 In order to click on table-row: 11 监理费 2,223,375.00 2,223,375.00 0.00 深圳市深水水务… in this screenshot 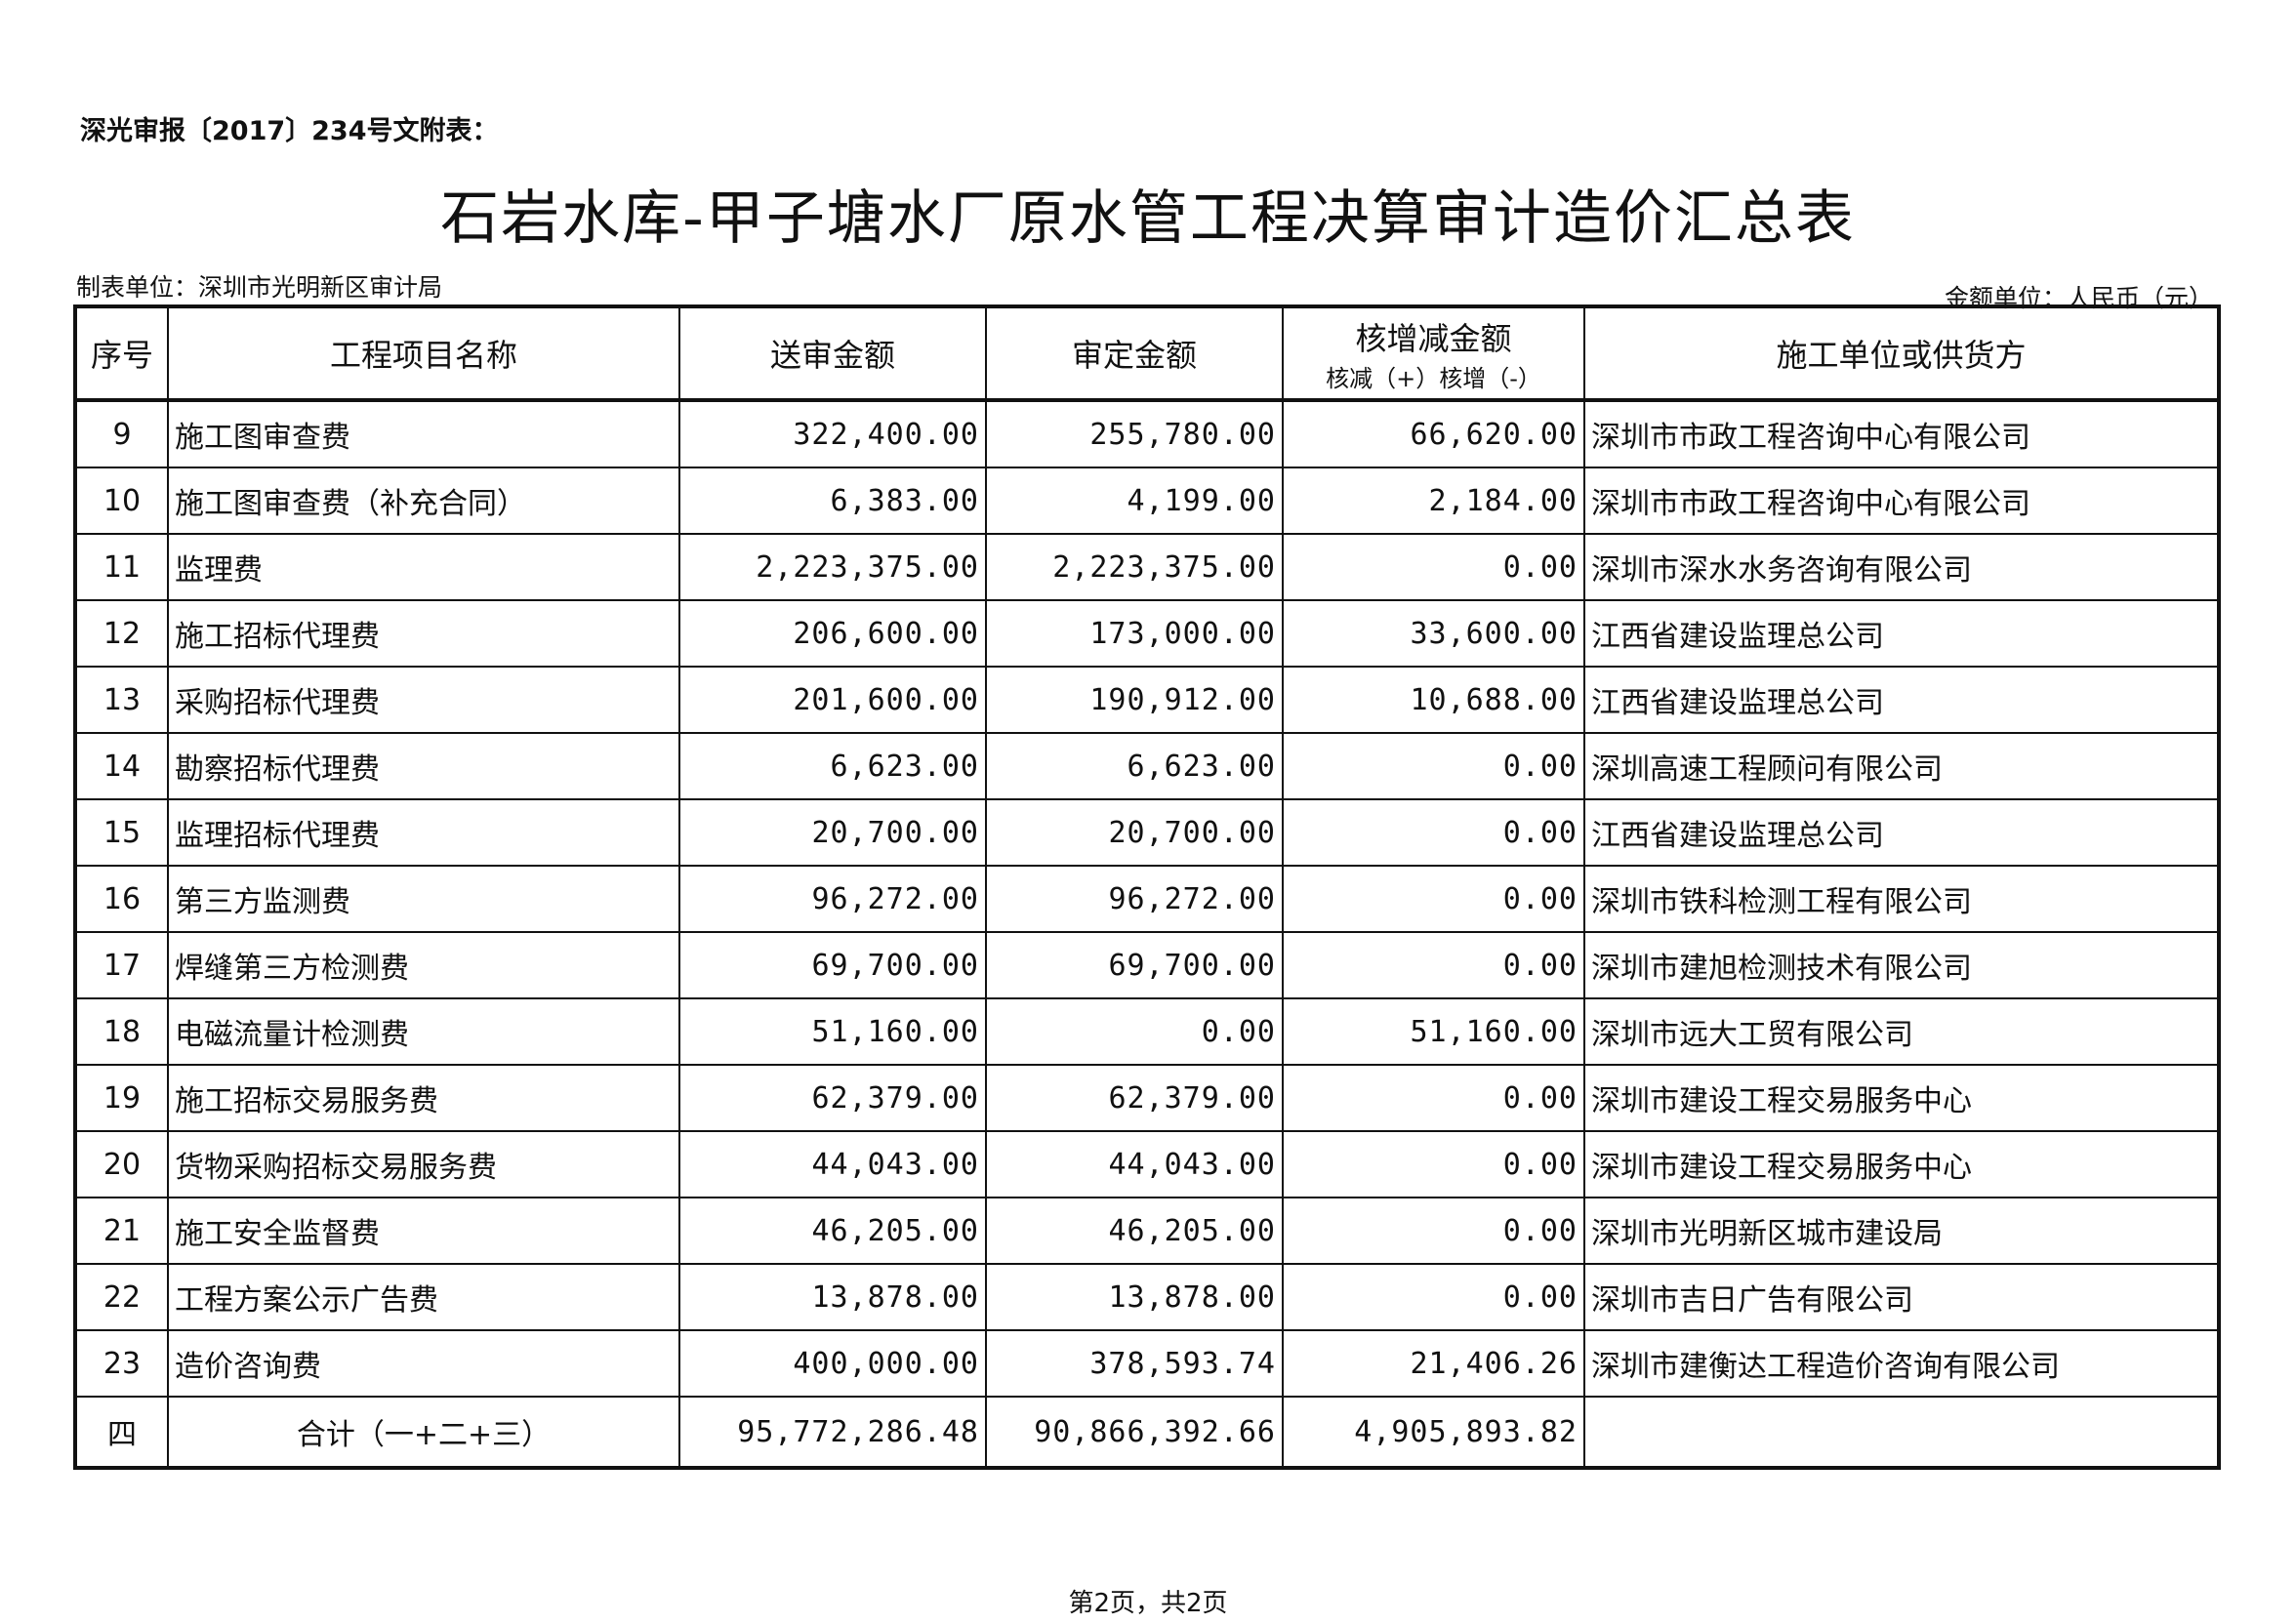, I will do `click(1147, 567)`.